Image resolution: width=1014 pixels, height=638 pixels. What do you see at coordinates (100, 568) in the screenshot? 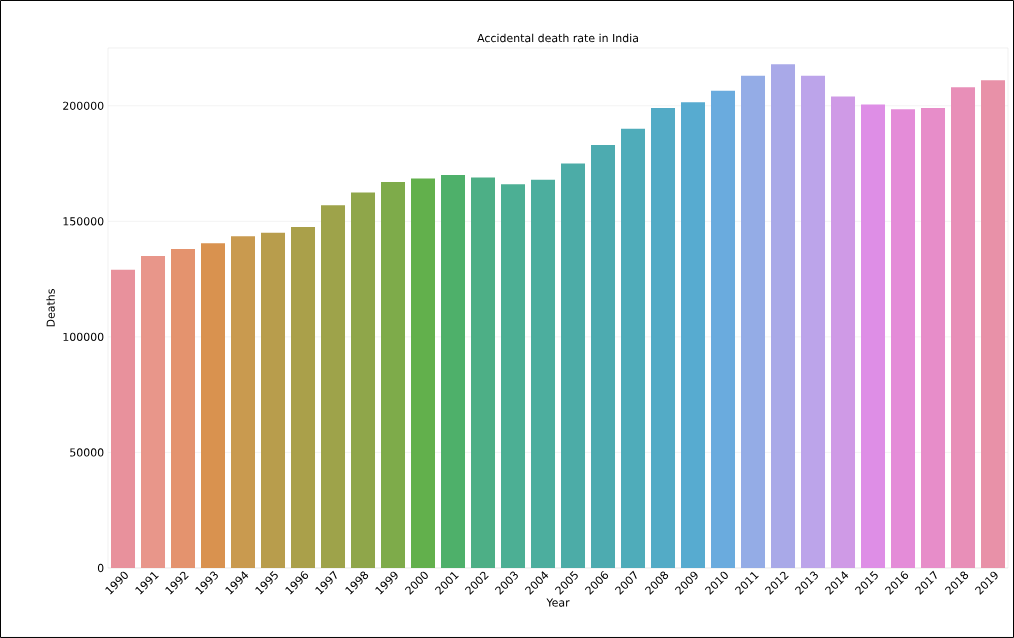
I see `y-tick-label: 0` at bounding box center [100, 568].